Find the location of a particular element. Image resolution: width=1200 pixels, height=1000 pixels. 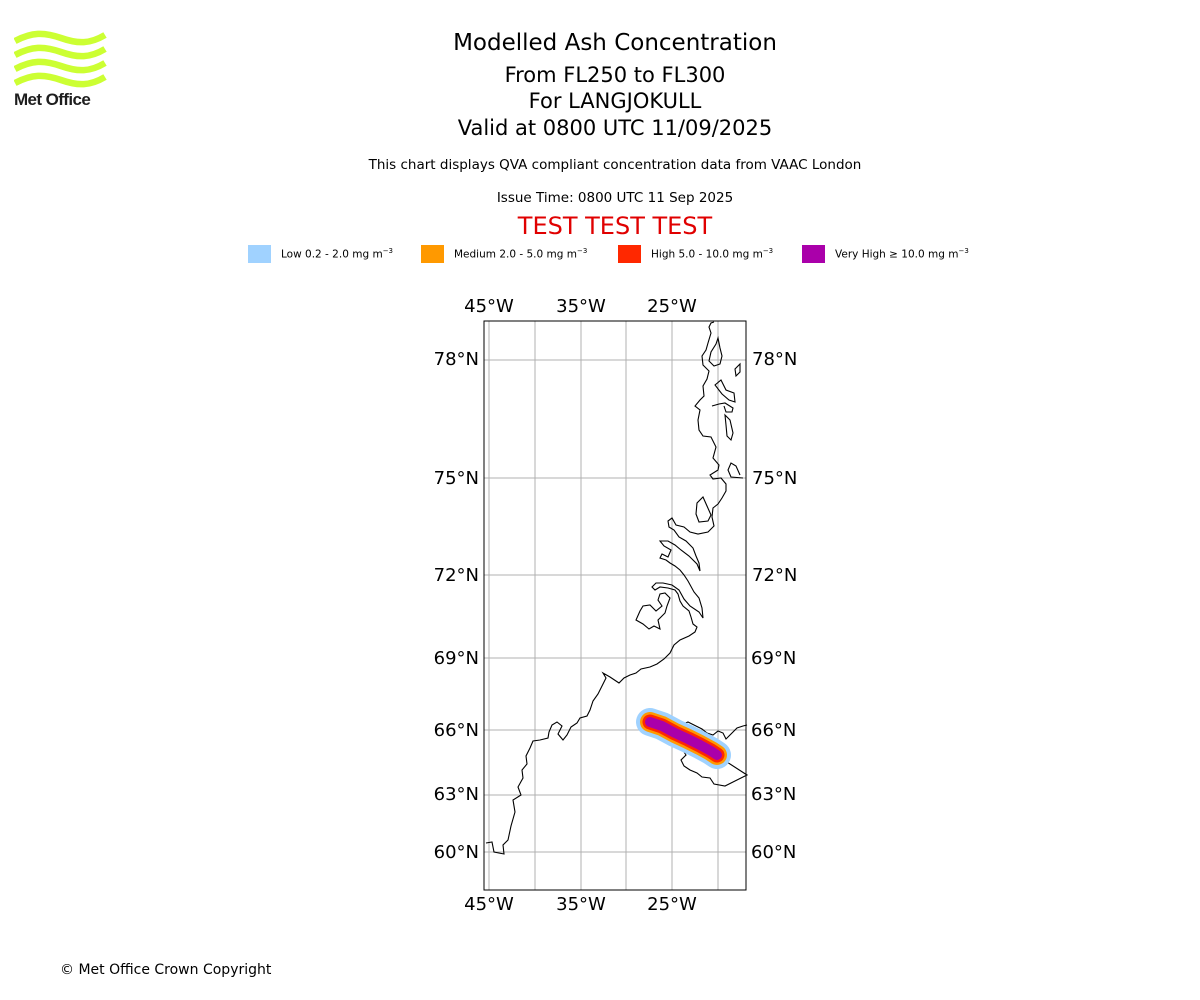

volcano-name: For LANGJOKULL is located at coordinates (615, 101).